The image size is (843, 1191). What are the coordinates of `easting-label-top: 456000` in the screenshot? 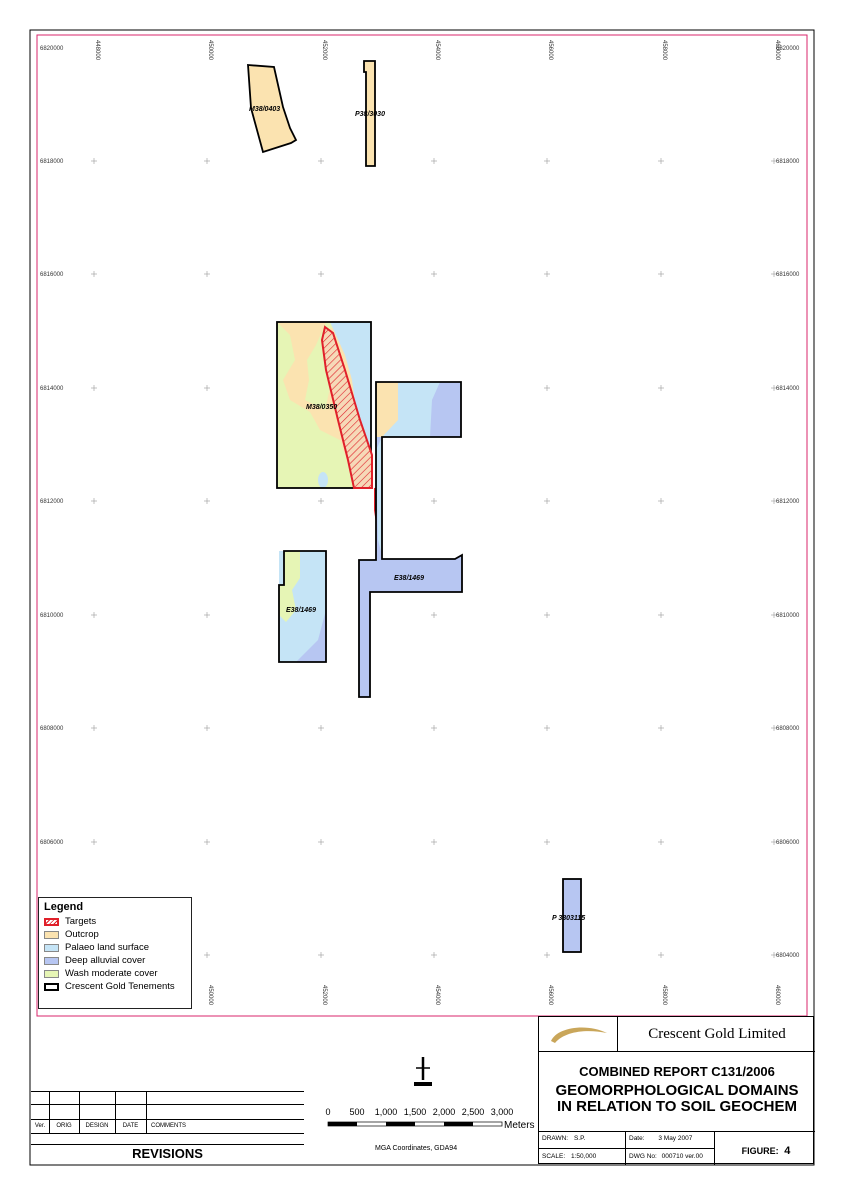 It's located at (550, 50).